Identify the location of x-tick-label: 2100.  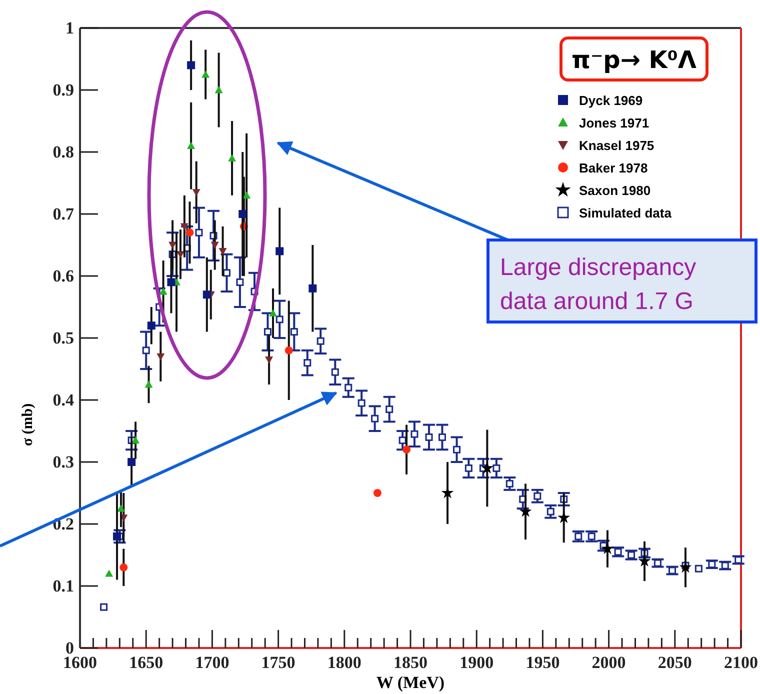
(741, 662).